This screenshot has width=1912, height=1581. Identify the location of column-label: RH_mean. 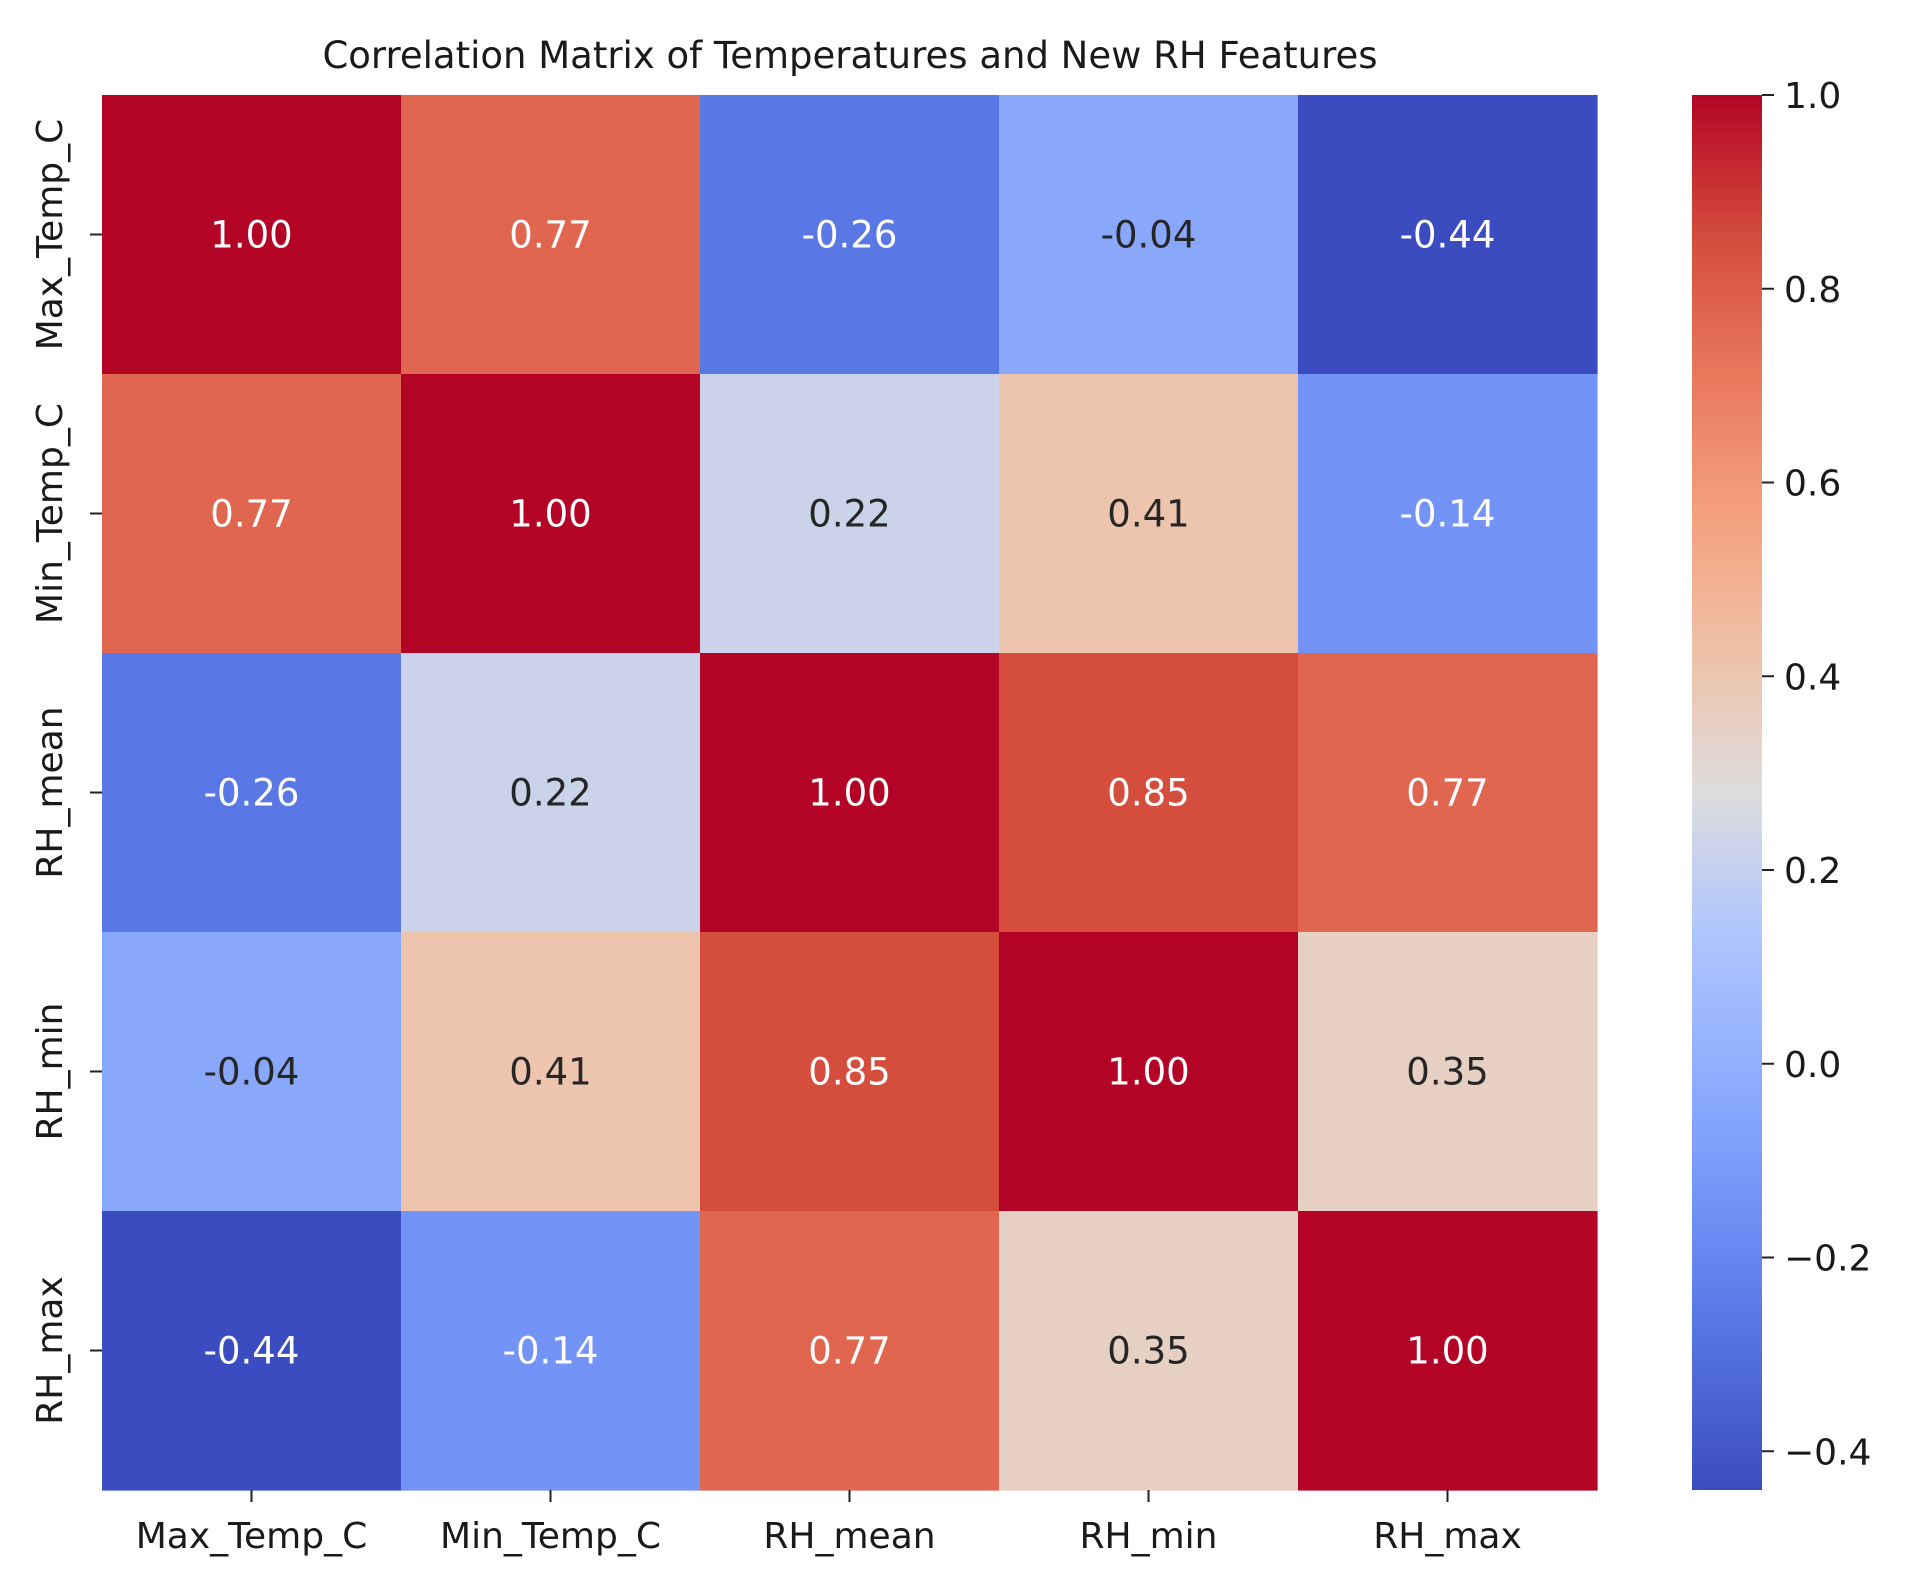
(849, 1536).